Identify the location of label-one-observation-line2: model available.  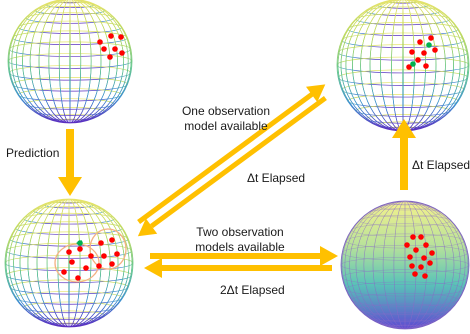
(226, 126).